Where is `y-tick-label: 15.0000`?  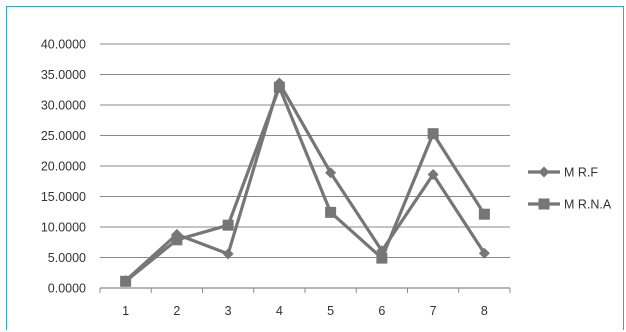
y-tick-label: 15.0000 is located at coordinates (63, 197).